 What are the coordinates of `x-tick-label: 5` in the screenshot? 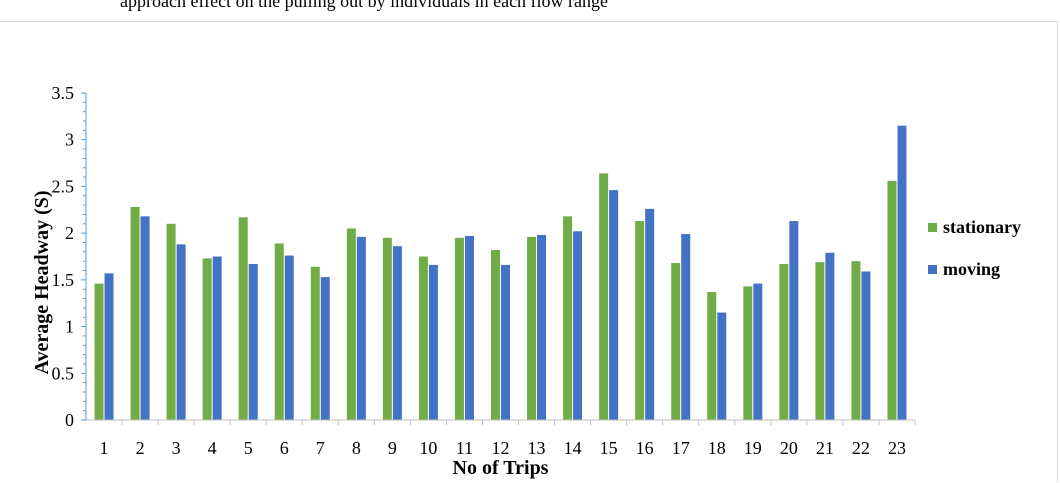 It's located at (248, 448).